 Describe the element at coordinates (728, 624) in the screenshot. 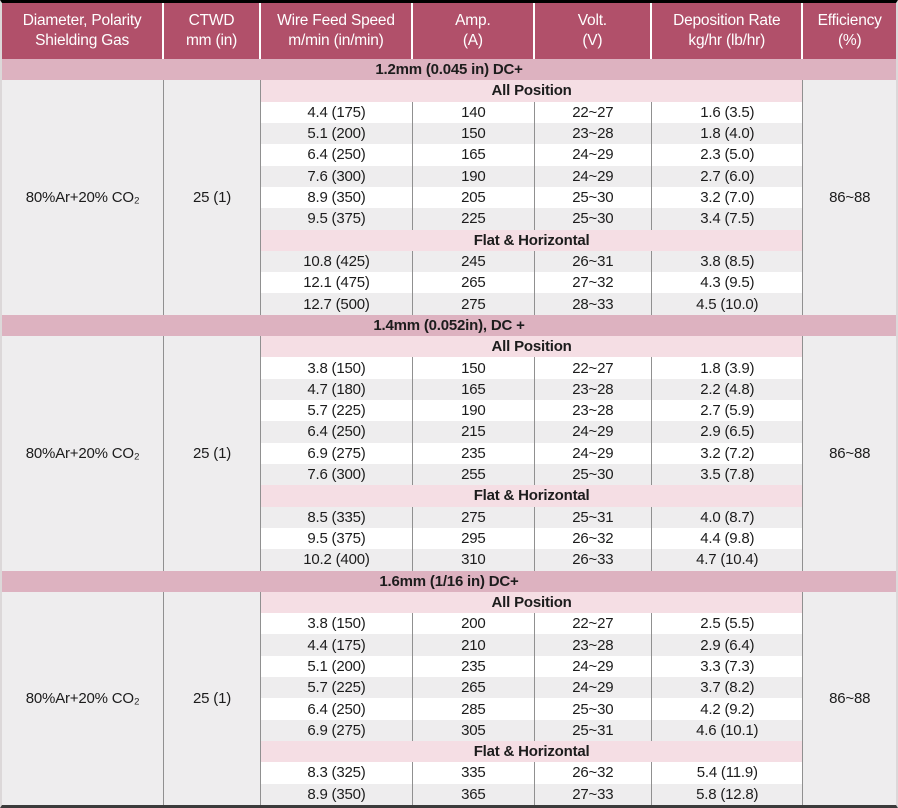

I see `deposition-rate-cell: 2.5 (5.5)` at that location.